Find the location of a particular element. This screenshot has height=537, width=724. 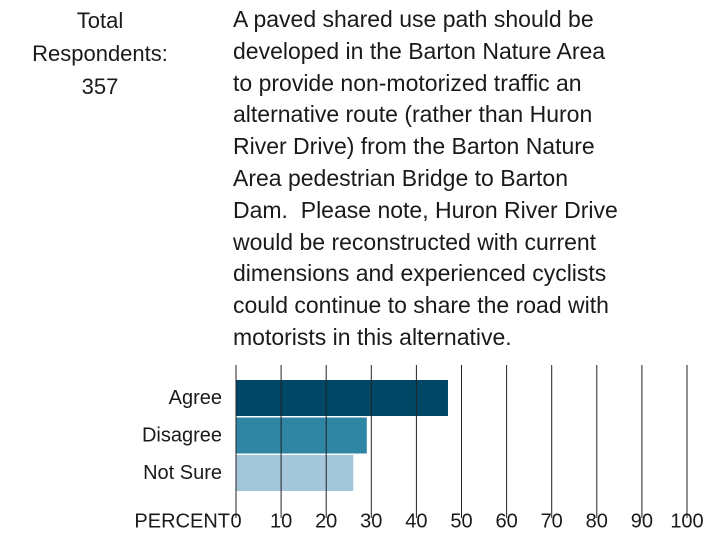

category-label: Not Sure is located at coordinates (182, 473).